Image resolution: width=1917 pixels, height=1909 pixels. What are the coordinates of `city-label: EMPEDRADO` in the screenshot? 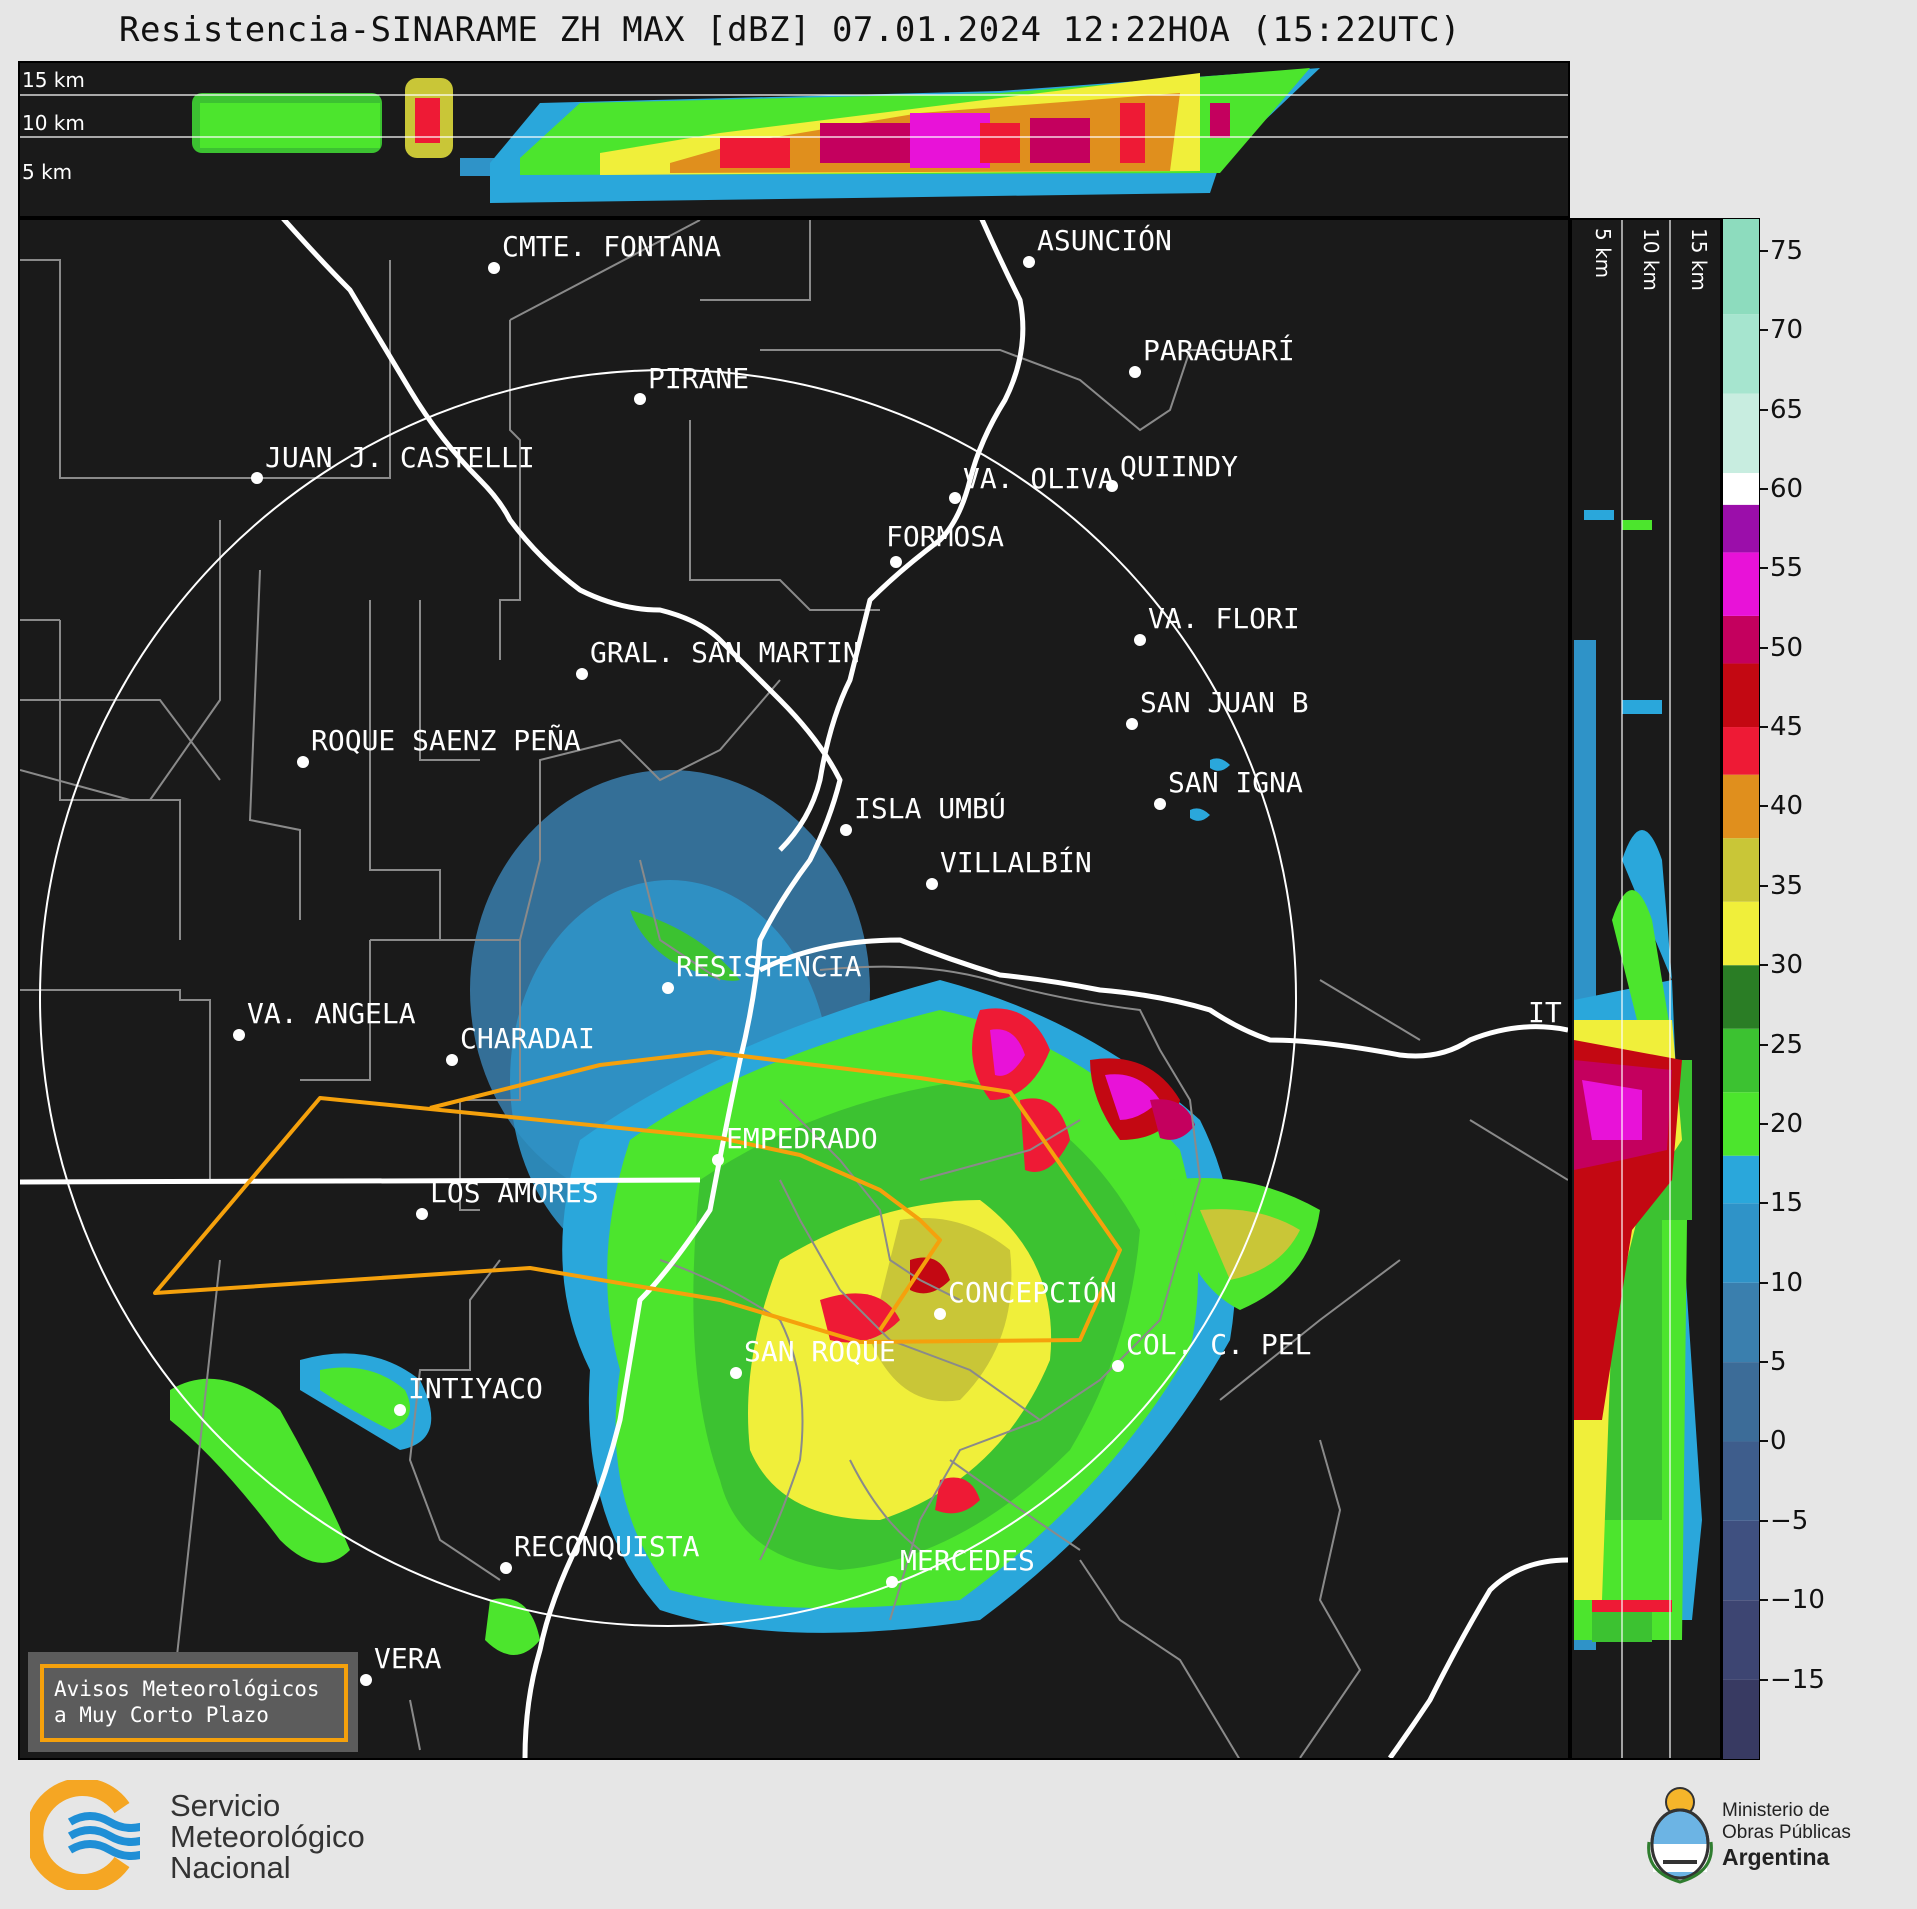 It's located at (802, 1138).